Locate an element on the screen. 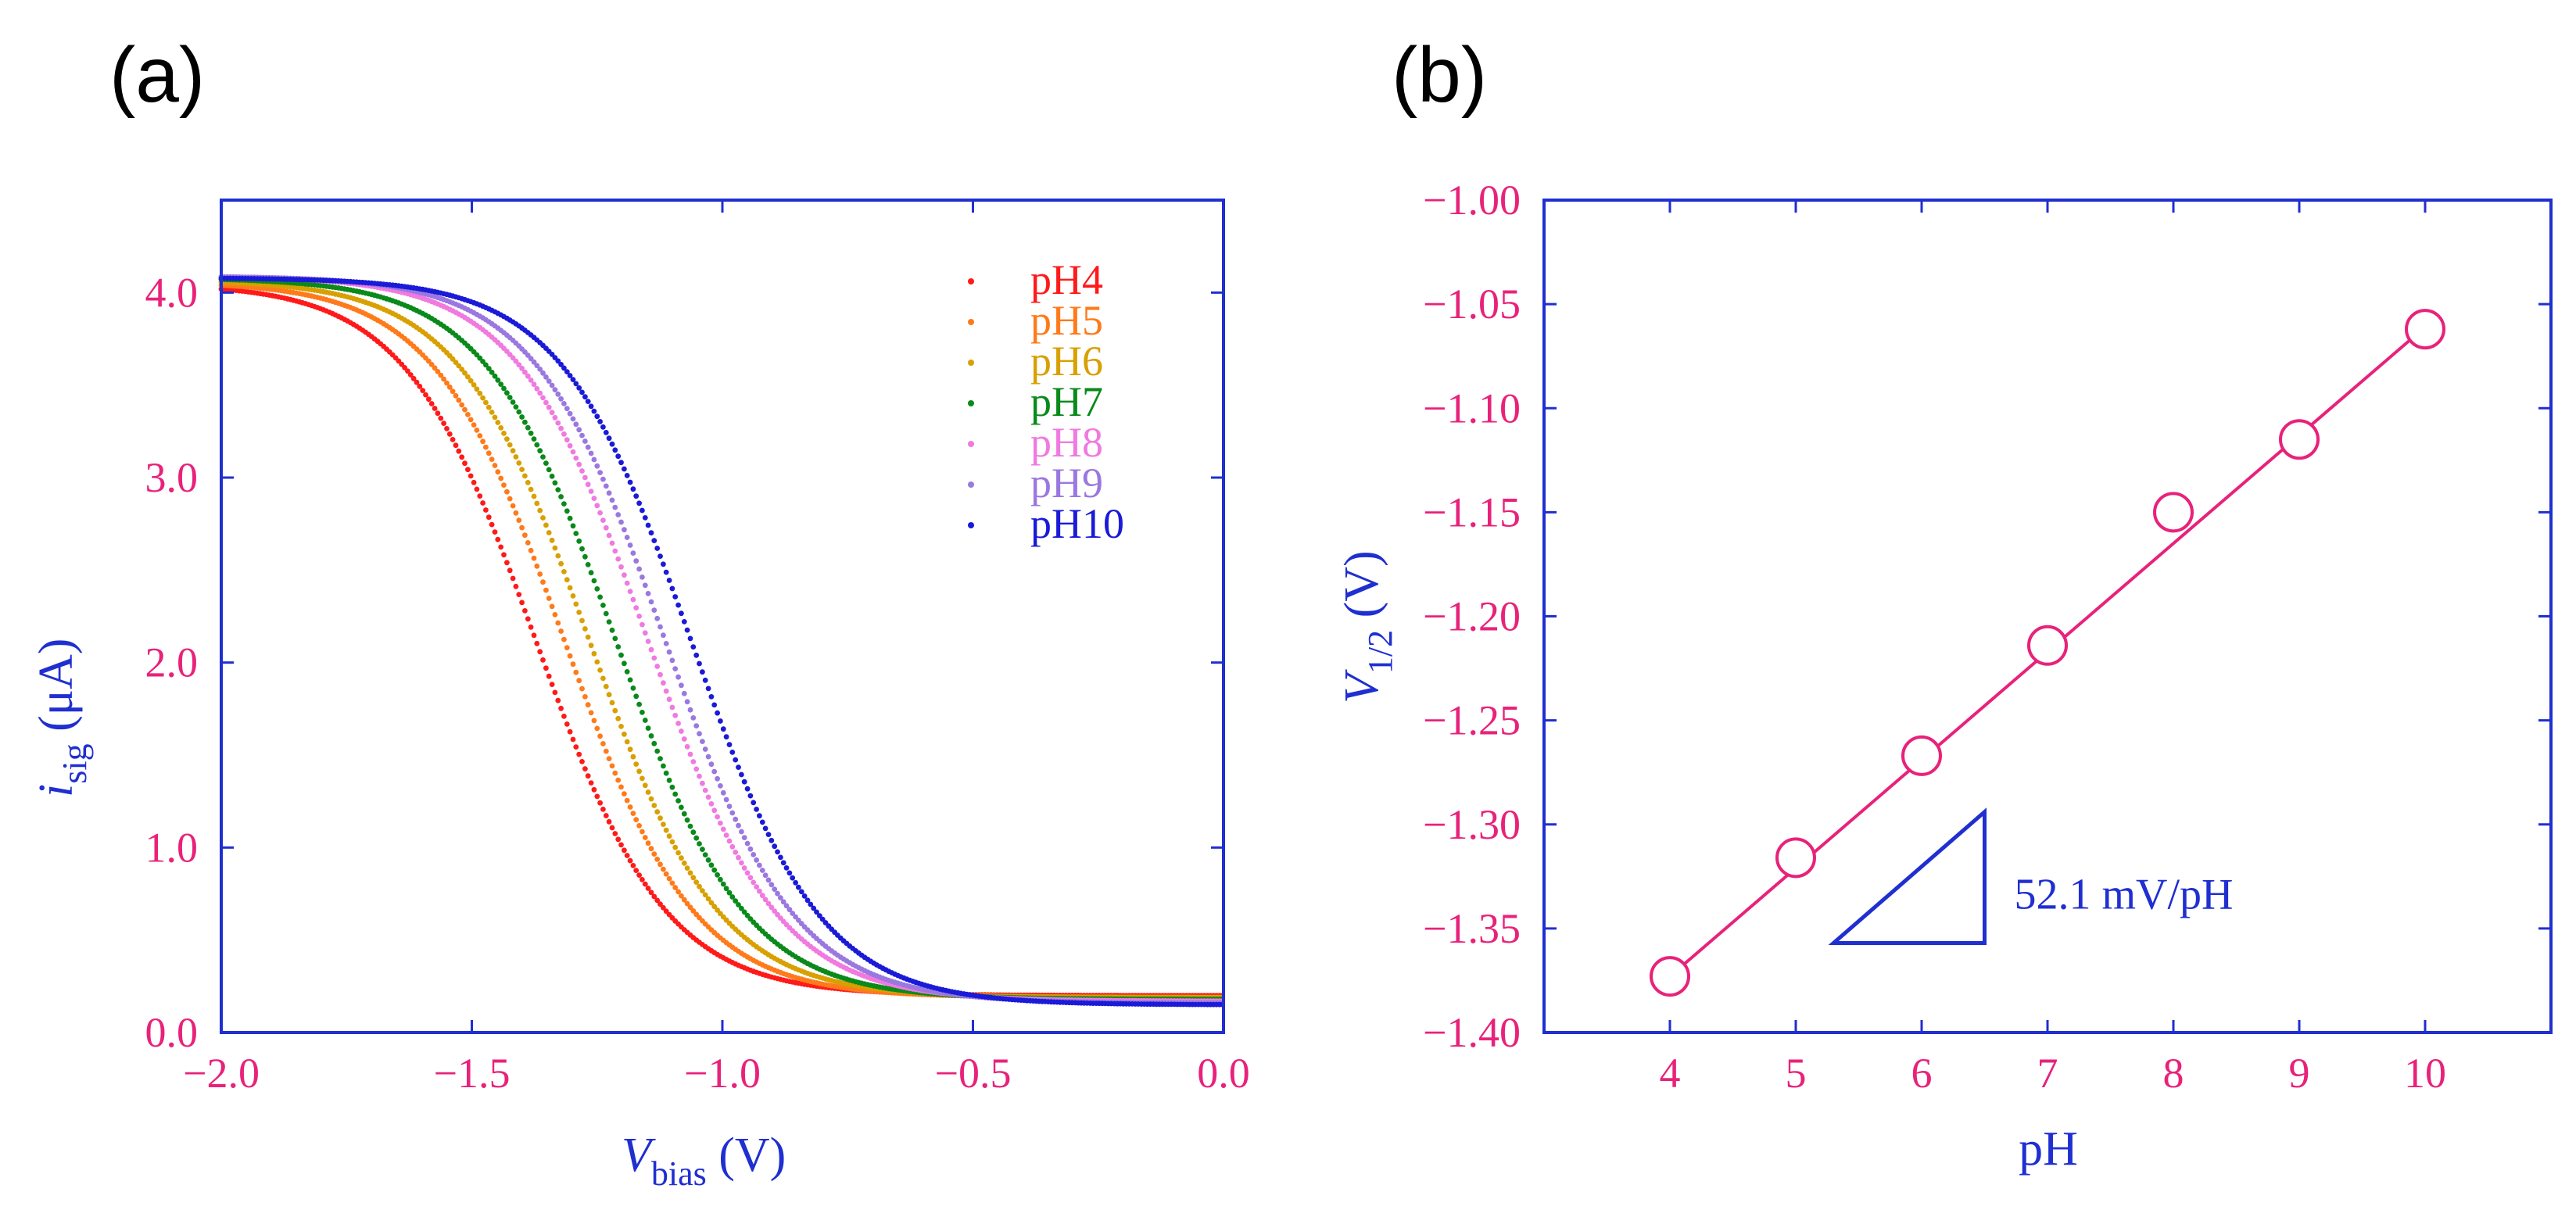  panel-b-y-tick-label: −1.35 is located at coordinates (1472, 929).